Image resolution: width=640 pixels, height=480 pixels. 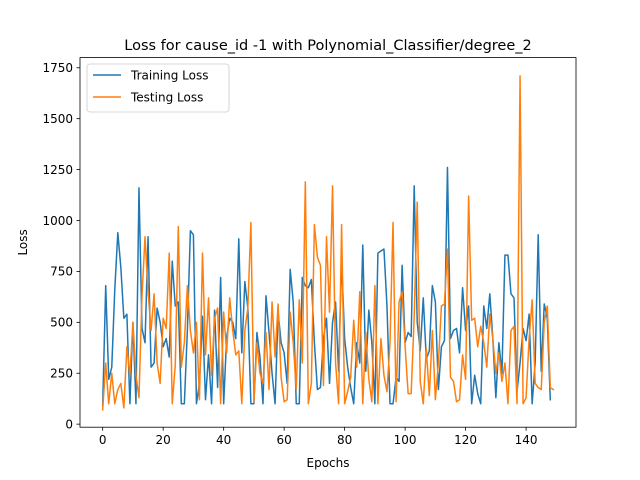 I want to click on legend: Training Loss Testing Loss, so click(x=158, y=88).